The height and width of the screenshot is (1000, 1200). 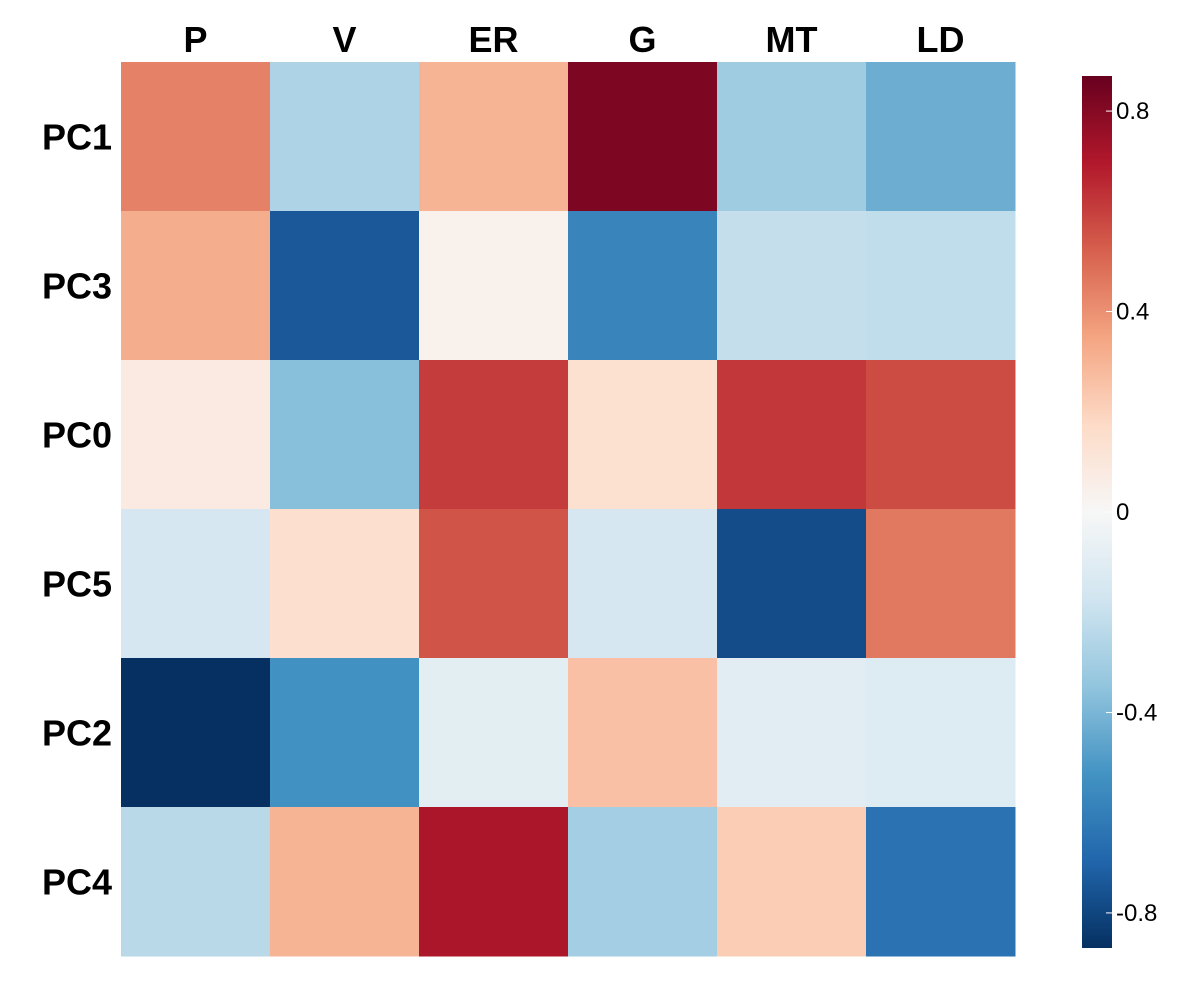 What do you see at coordinates (77, 286) in the screenshot?
I see `row-label-pc3: PC3` at bounding box center [77, 286].